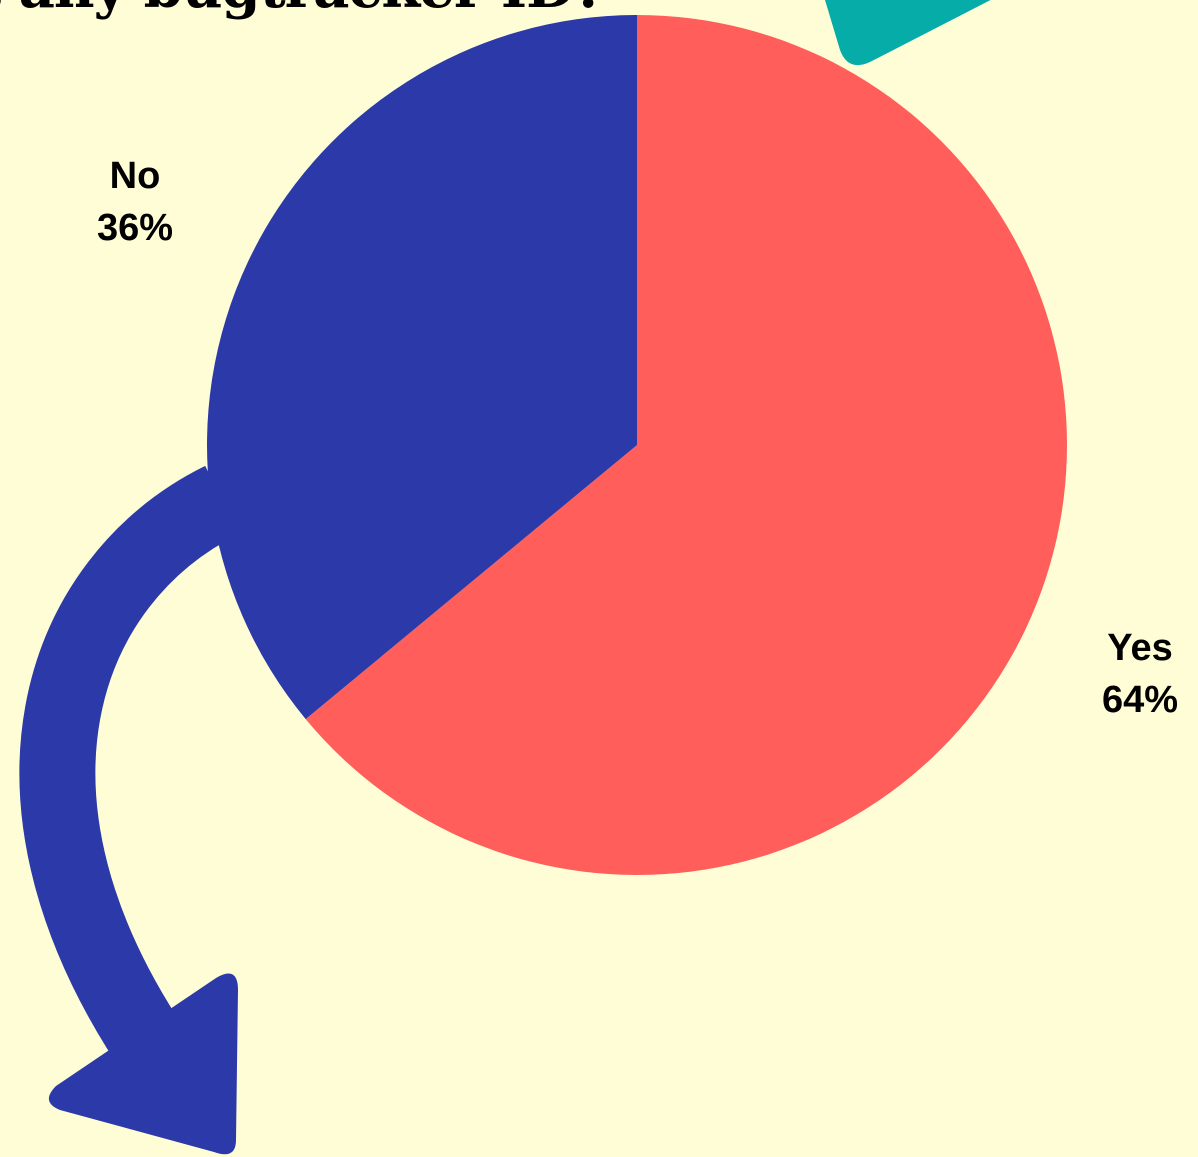  What do you see at coordinates (908, 32) in the screenshot?
I see `teal-arrow-shape-icon` at bounding box center [908, 32].